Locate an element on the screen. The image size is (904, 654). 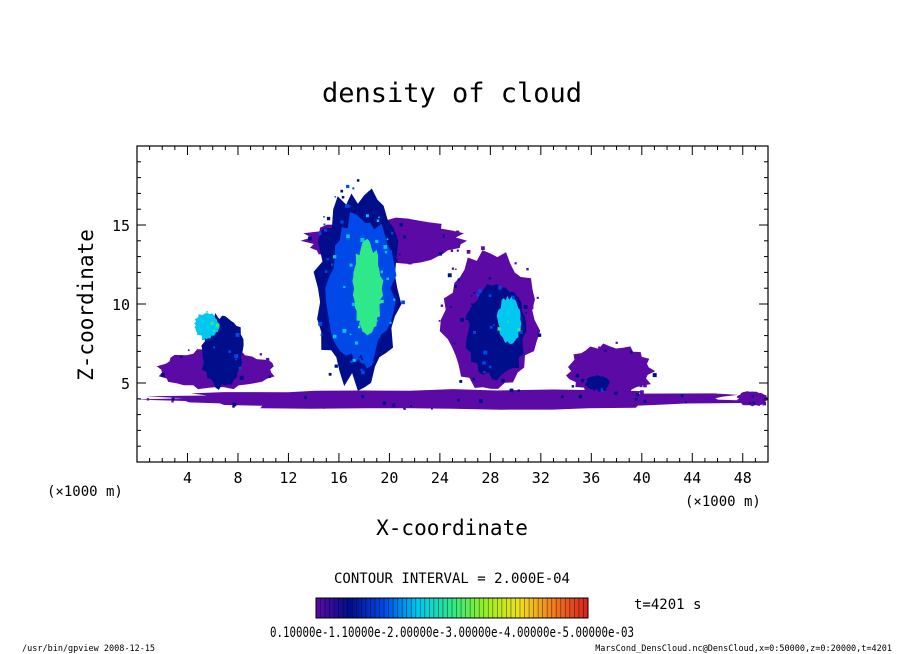
colorbar is located at coordinates (452, 608).